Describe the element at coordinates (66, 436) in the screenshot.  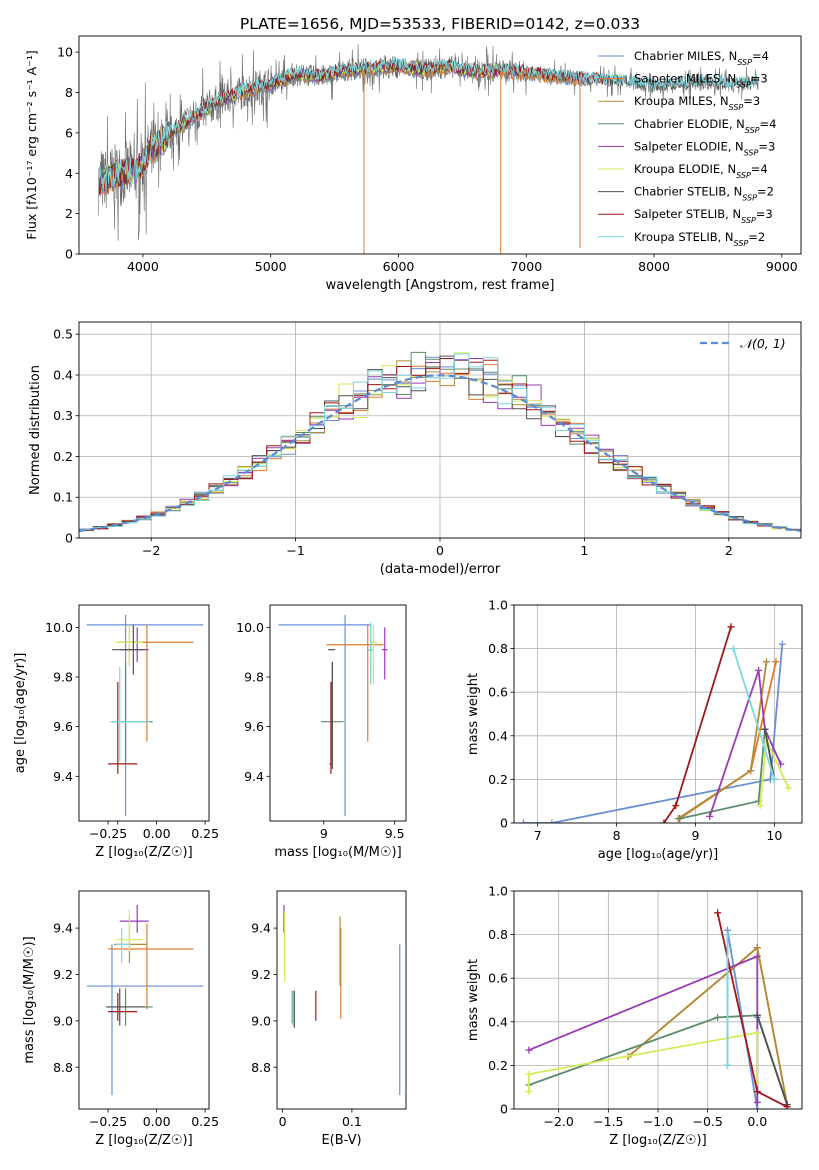
I see `residuals-y-ticks: 0 0.1 0.2 0.3 0.4 0.5` at that location.